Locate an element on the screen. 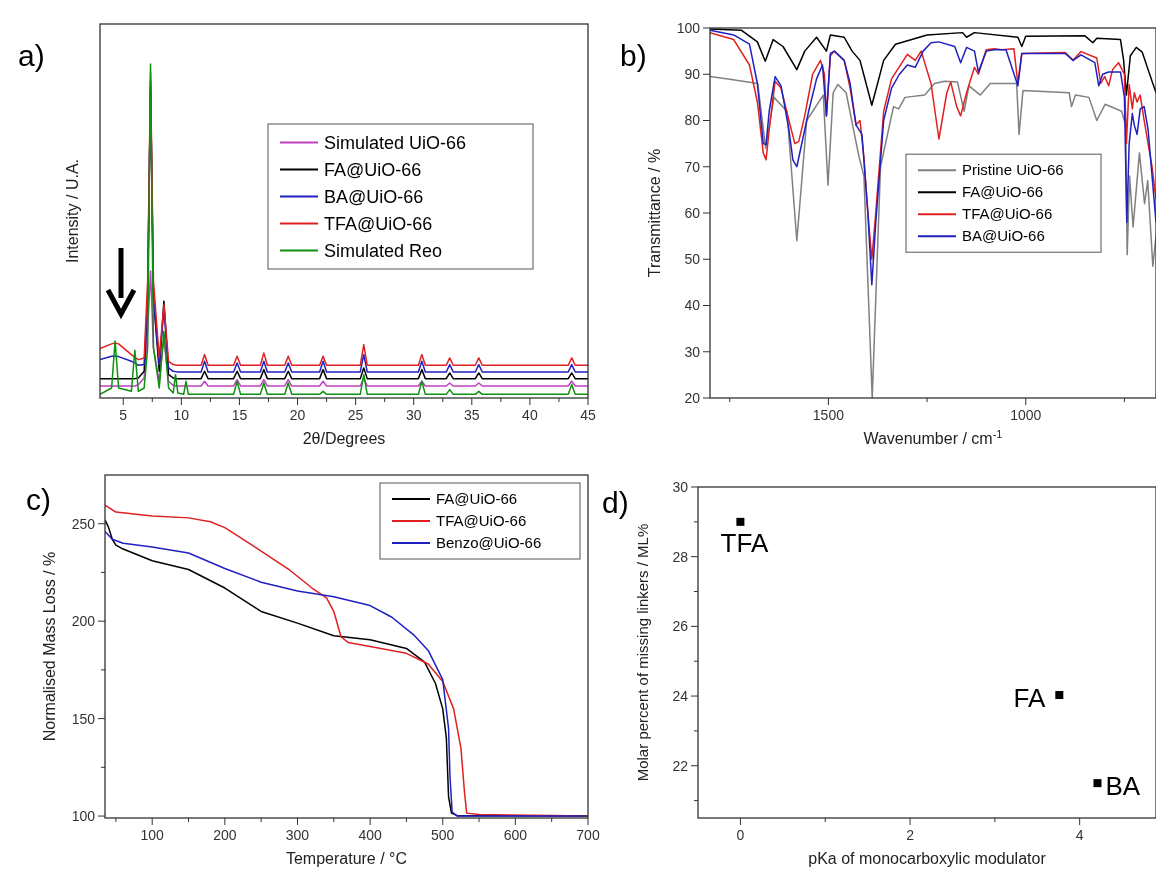 The width and height of the screenshot is (1156, 889). y-axis-title: Transmittance / % is located at coordinates (654, 213).